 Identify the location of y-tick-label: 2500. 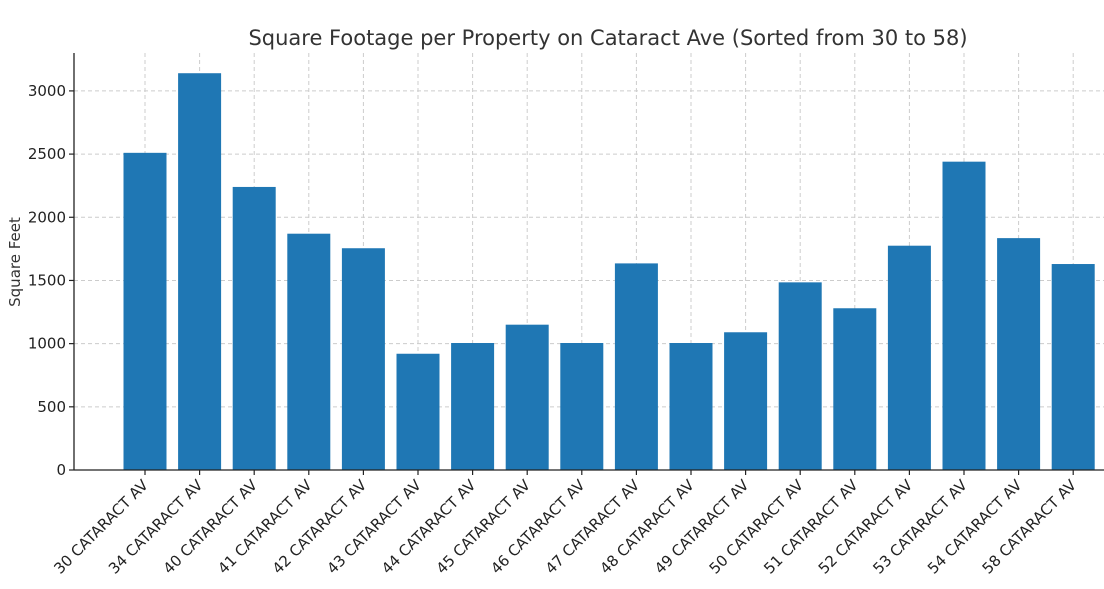
(47, 154).